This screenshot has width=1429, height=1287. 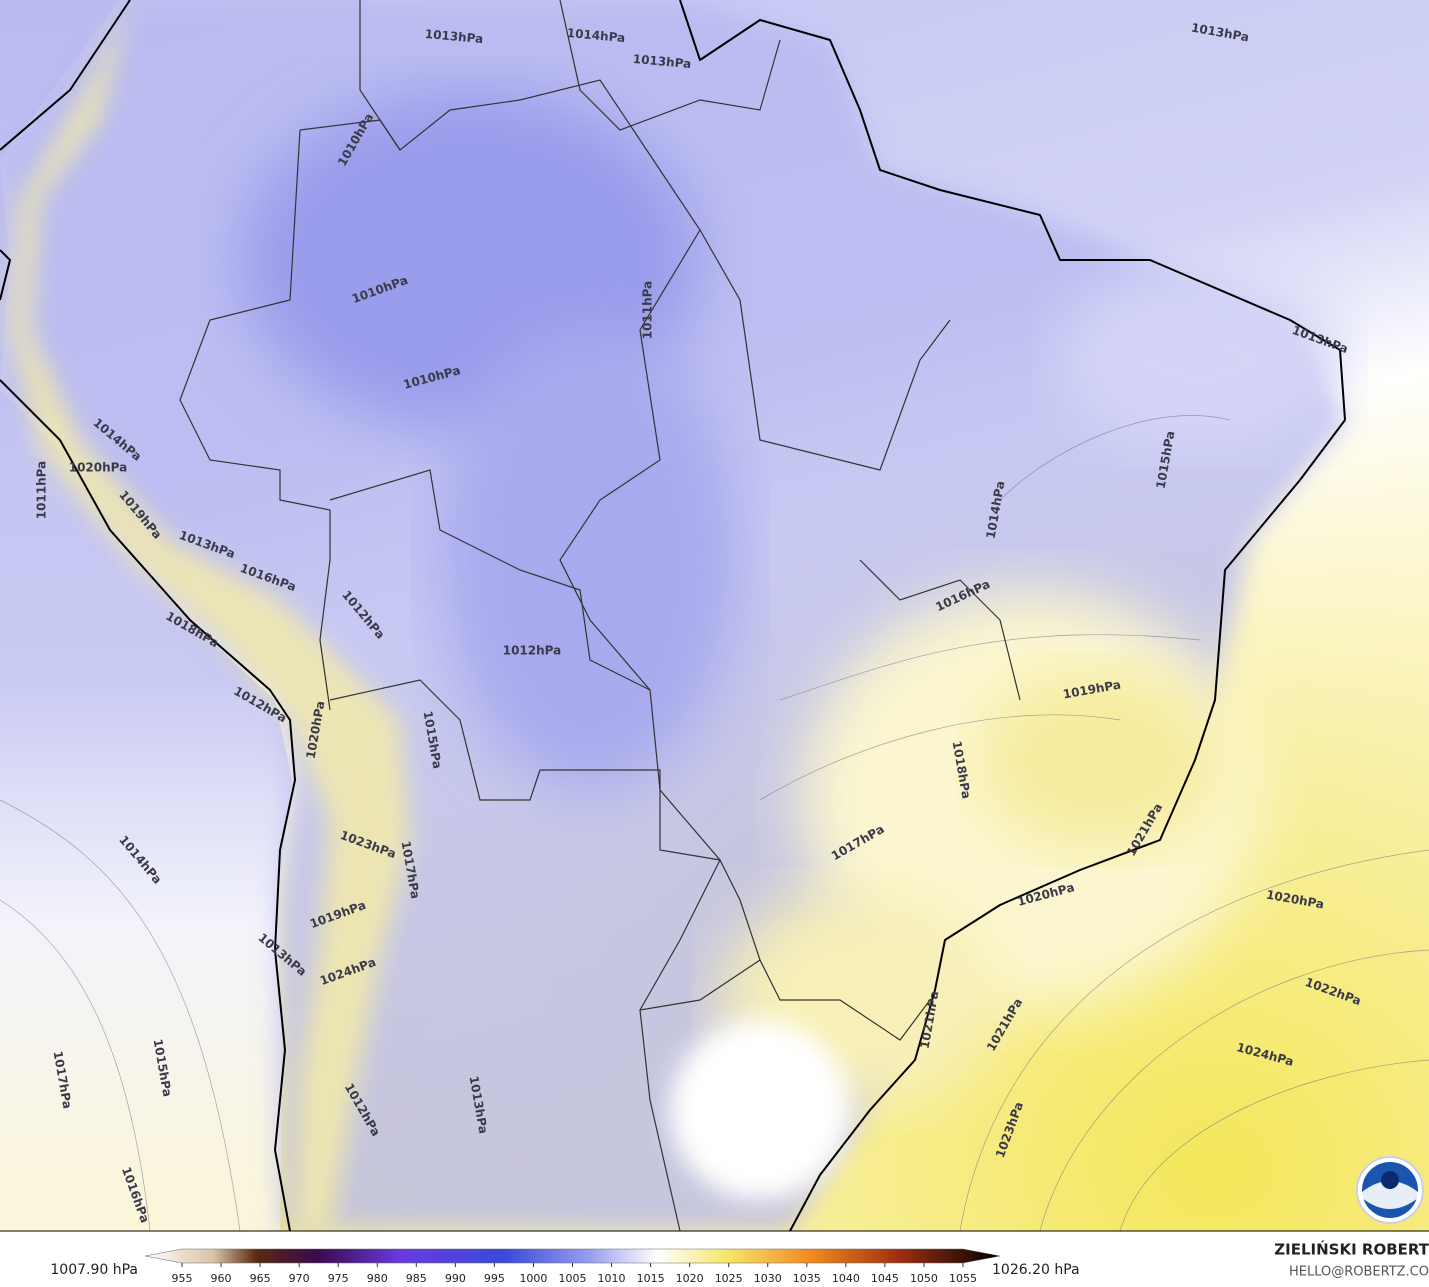 What do you see at coordinates (299, 1278) in the screenshot?
I see `colorbar-tick-label: 970` at bounding box center [299, 1278].